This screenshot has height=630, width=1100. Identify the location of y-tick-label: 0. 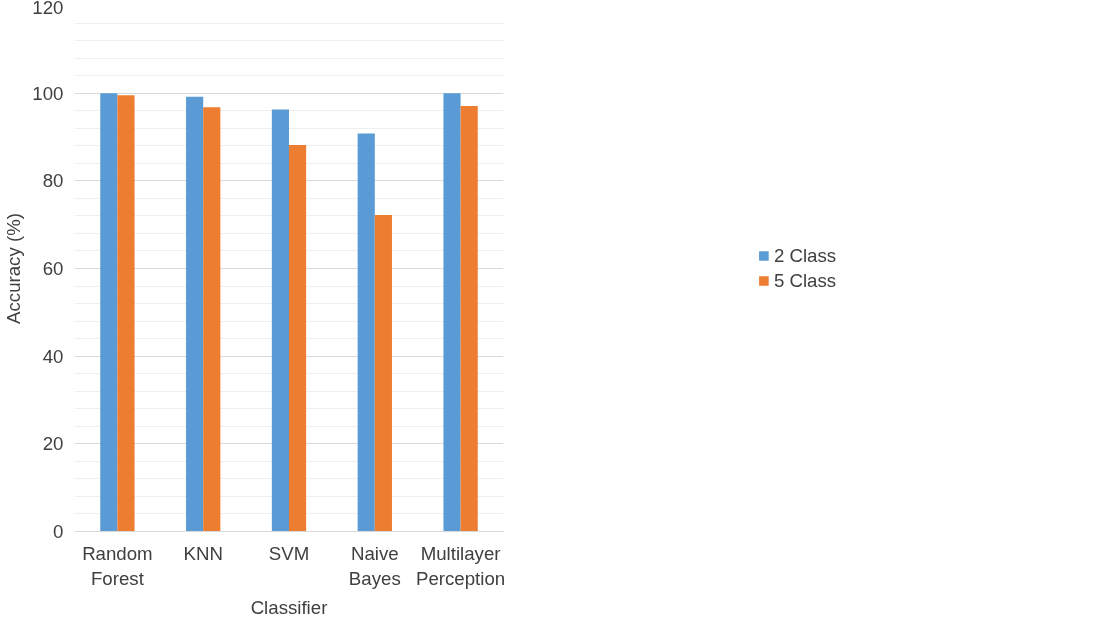
(58, 531).